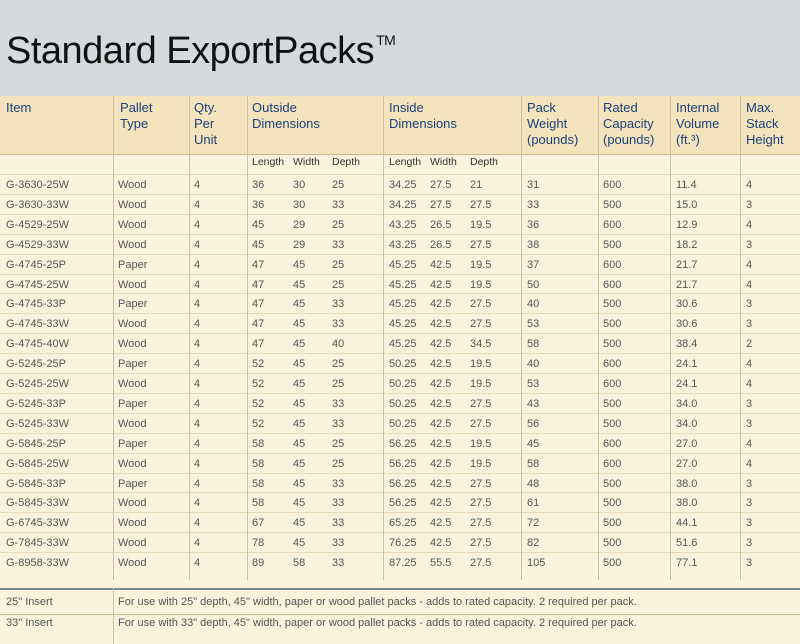 Image resolution: width=800 pixels, height=644 pixels. What do you see at coordinates (400, 589) in the screenshot?
I see `footer-divider` at bounding box center [400, 589].